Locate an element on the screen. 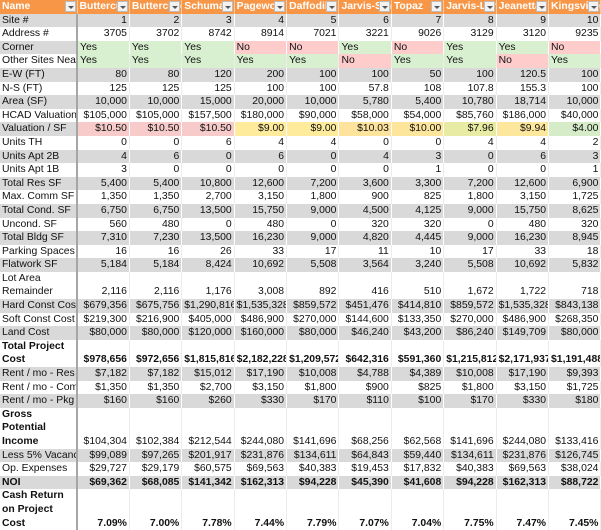 This screenshot has width=601, height=530. cell: $85,760 is located at coordinates (470, 115).